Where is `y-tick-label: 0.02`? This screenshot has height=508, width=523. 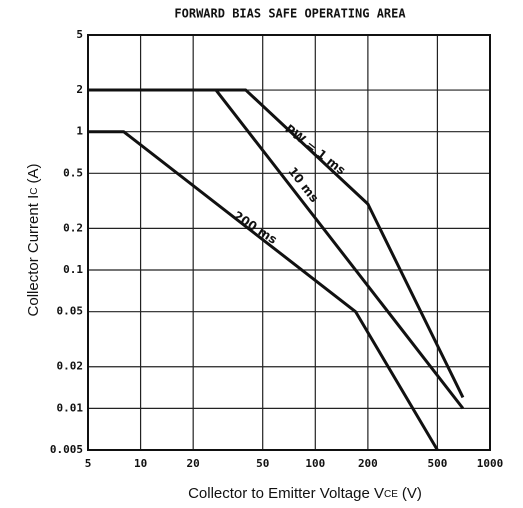
y-tick-label: 0.02 is located at coordinates (70, 366).